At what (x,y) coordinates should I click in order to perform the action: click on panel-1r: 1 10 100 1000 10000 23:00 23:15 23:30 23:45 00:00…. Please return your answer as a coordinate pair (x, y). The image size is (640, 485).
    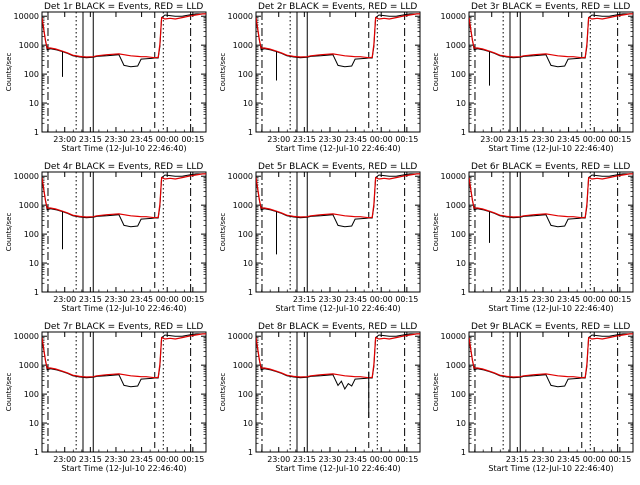
    Looking at the image, I should click on (106, 77).